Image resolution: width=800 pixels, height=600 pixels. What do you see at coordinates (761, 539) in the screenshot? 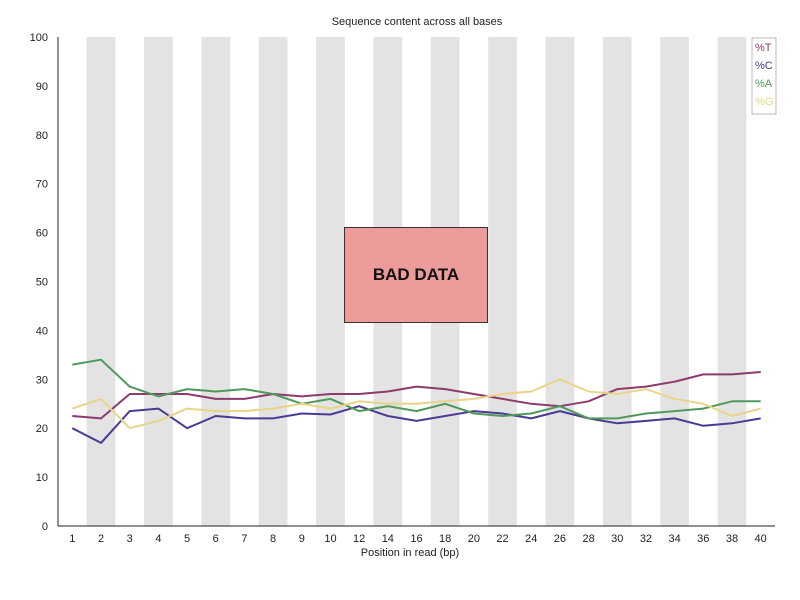
I see `x-tick-label: 40` at bounding box center [761, 539].